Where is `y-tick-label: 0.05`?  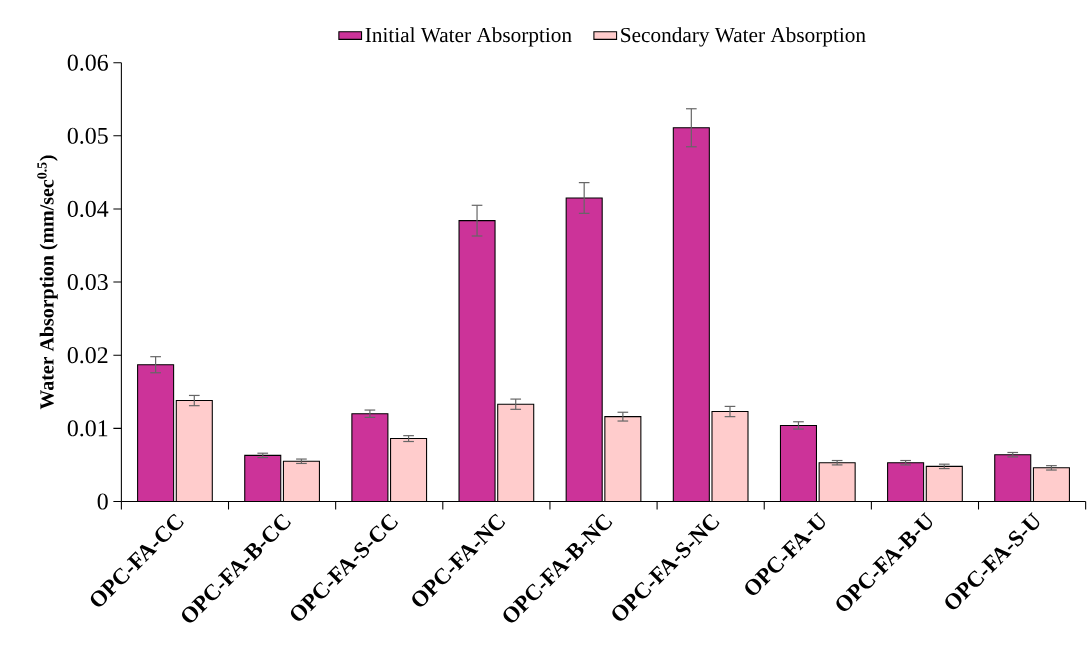 y-tick-label: 0.05 is located at coordinates (87, 135).